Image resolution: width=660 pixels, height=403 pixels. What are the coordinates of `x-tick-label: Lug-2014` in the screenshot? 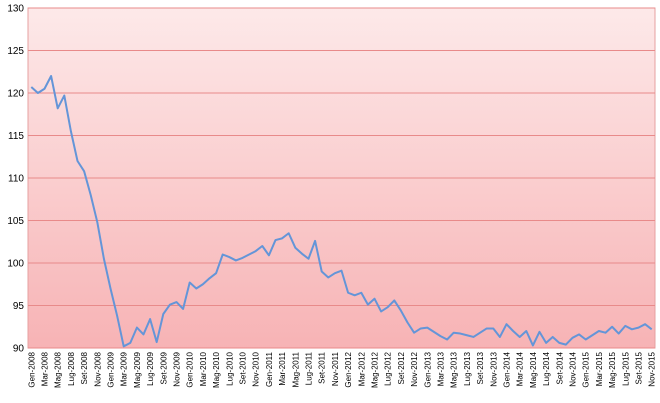 It's located at (546, 368).